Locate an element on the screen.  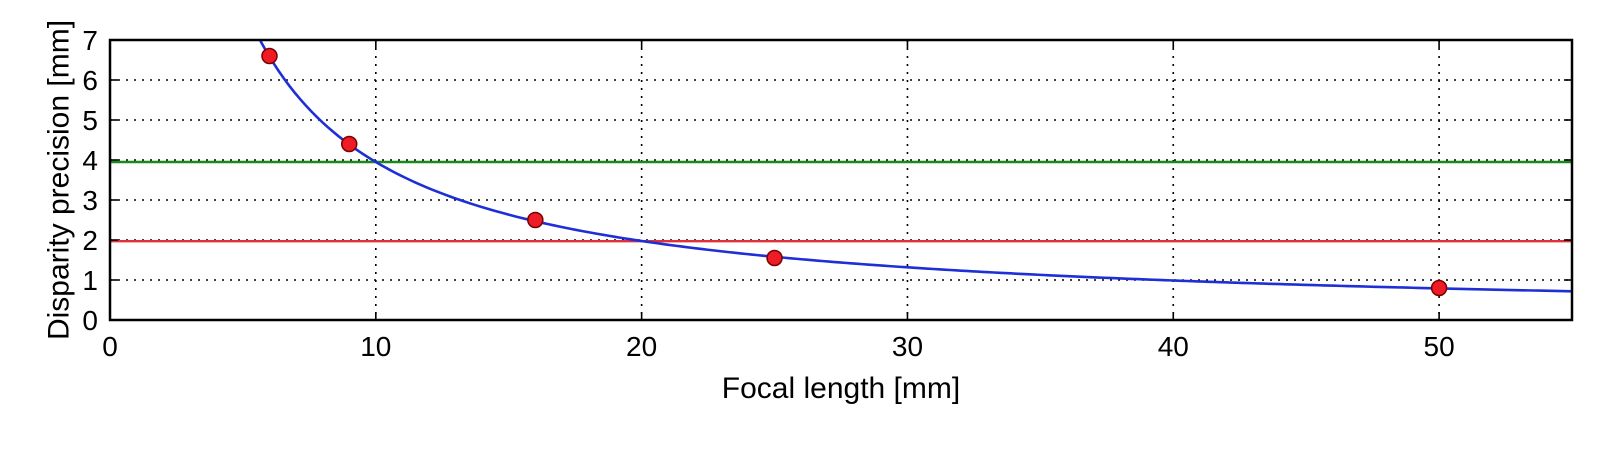
y-tick-label: 5 is located at coordinates (90, 120).